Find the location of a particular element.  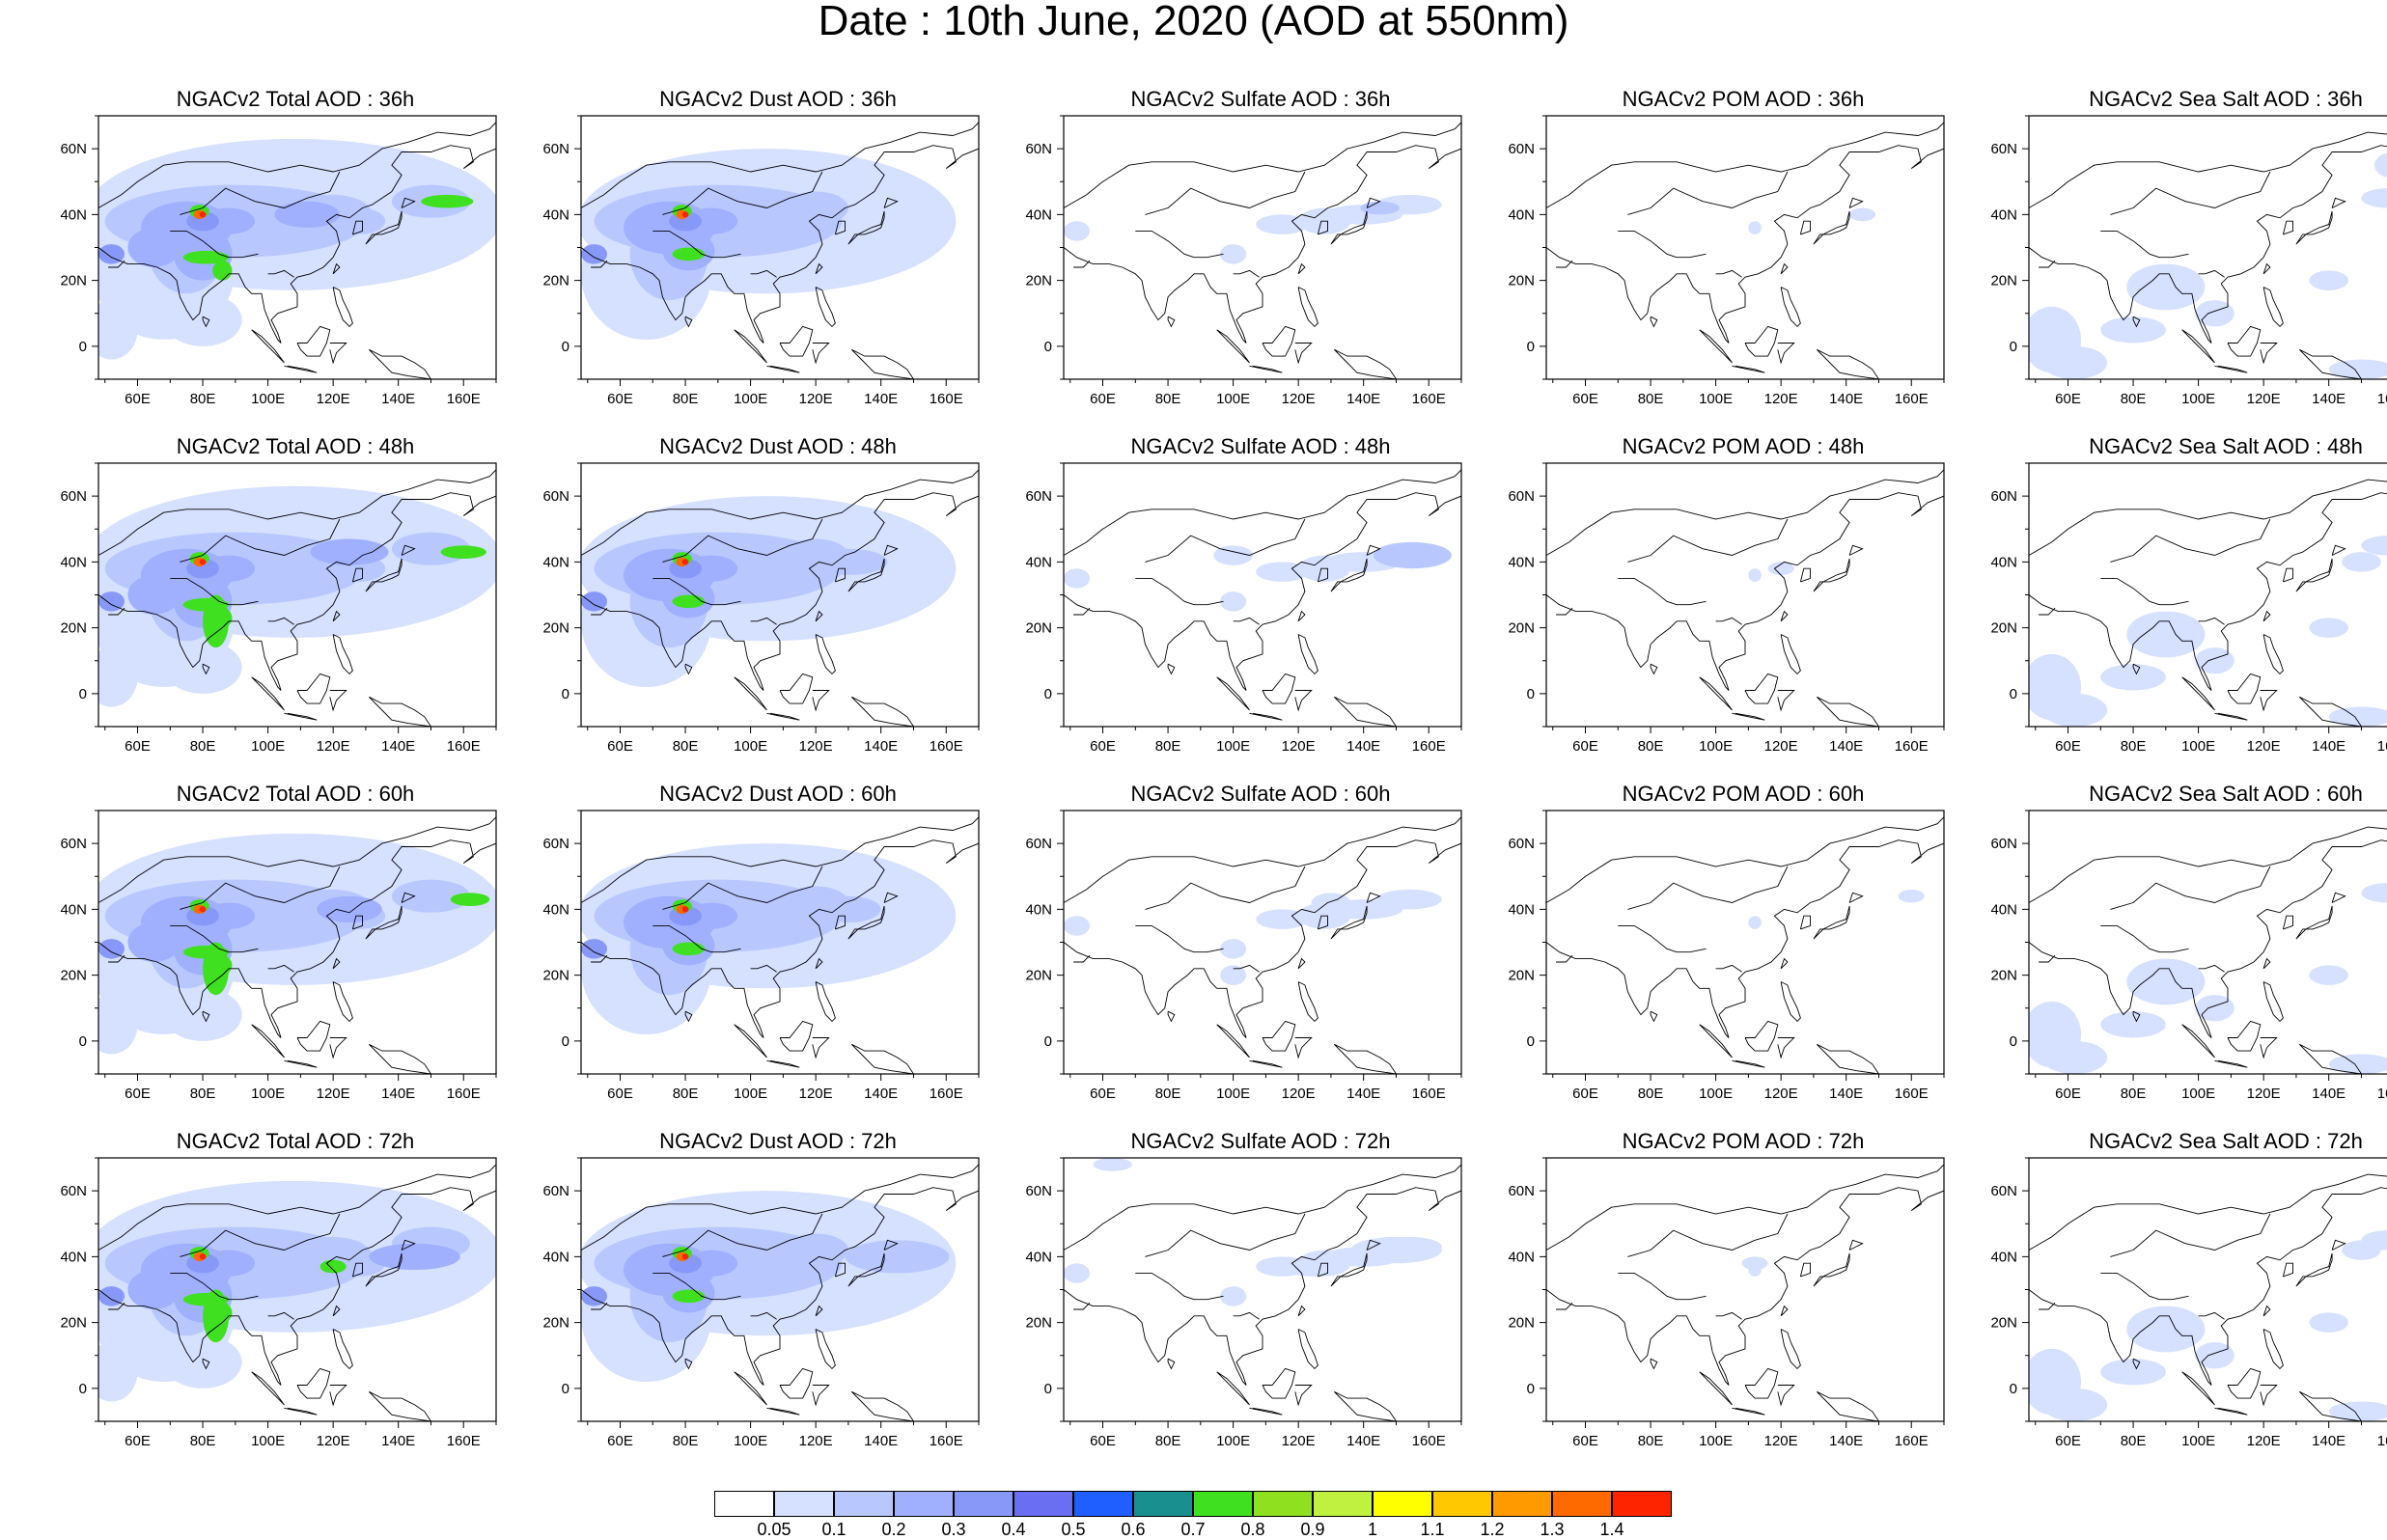

lon-tick-label: 100E is located at coordinates (1233, 1441).